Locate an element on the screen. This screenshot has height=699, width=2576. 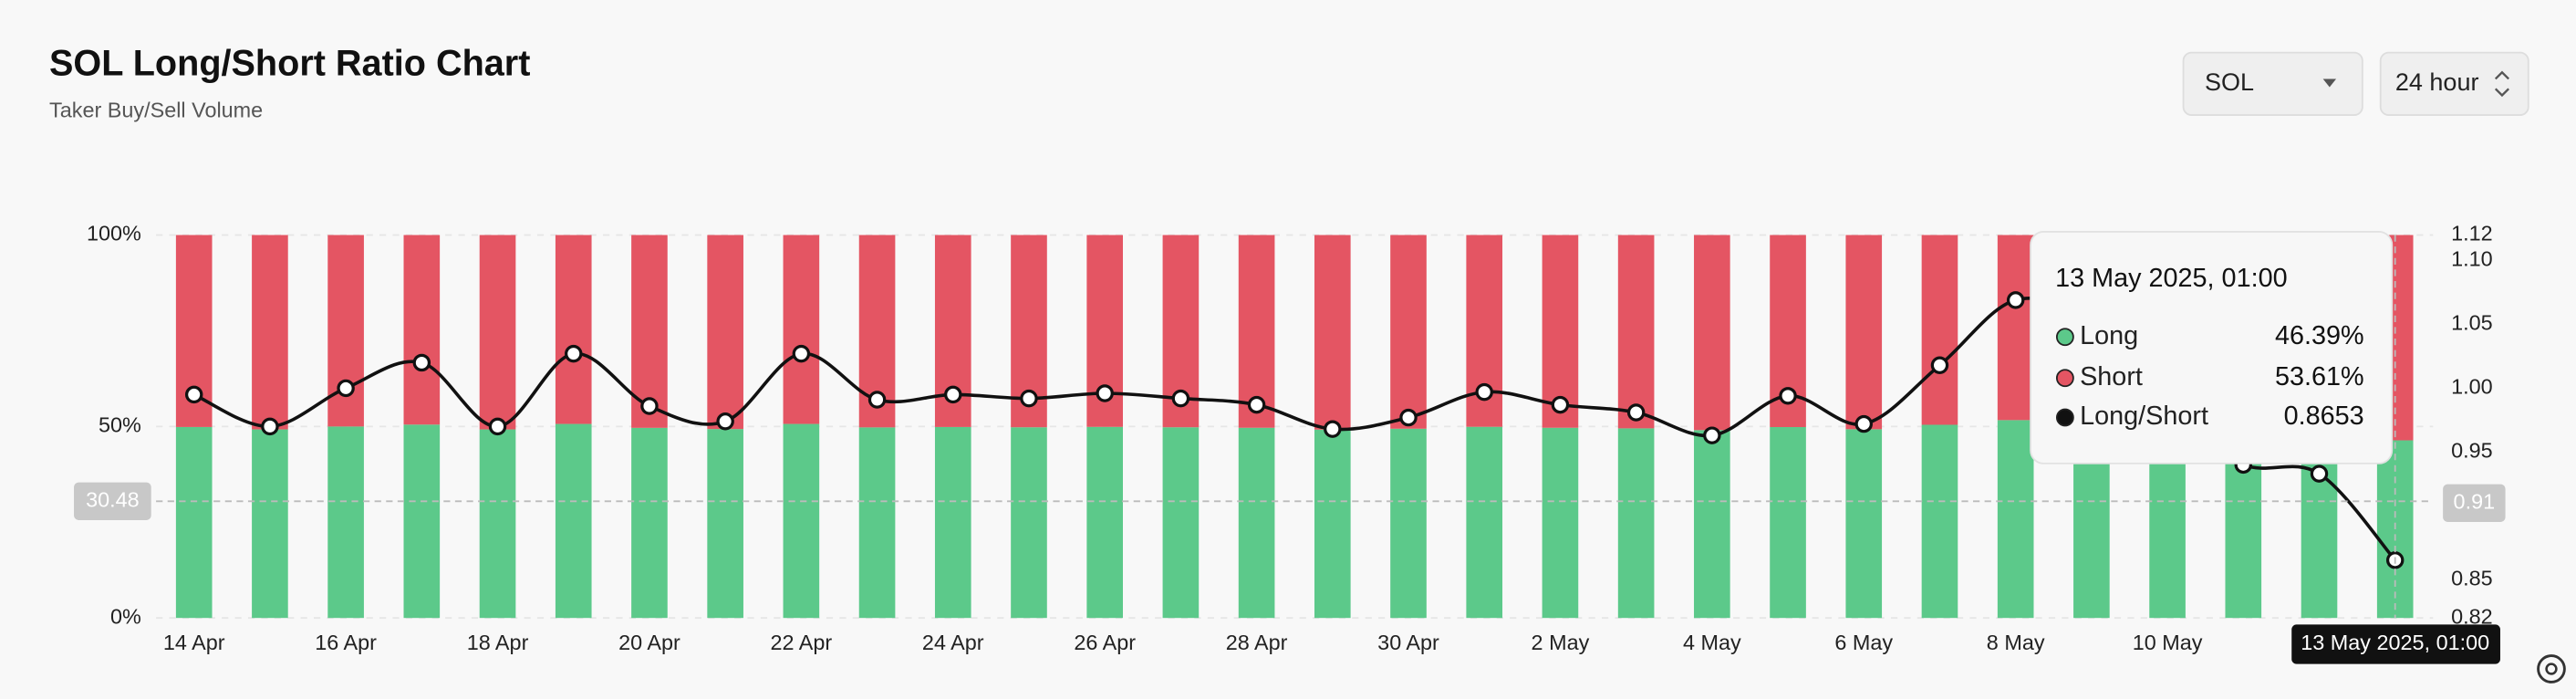
crosshair-y2-box is located at coordinates (2475, 504).